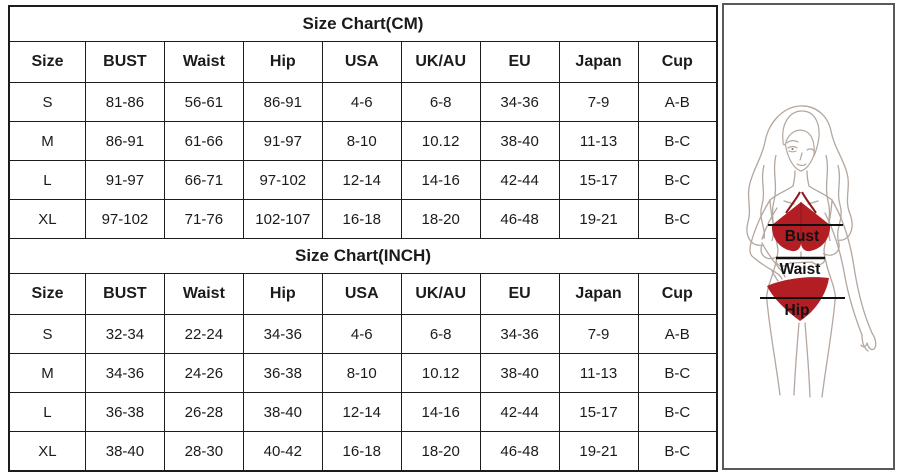  I want to click on left-eyebrow, so click(792, 142).